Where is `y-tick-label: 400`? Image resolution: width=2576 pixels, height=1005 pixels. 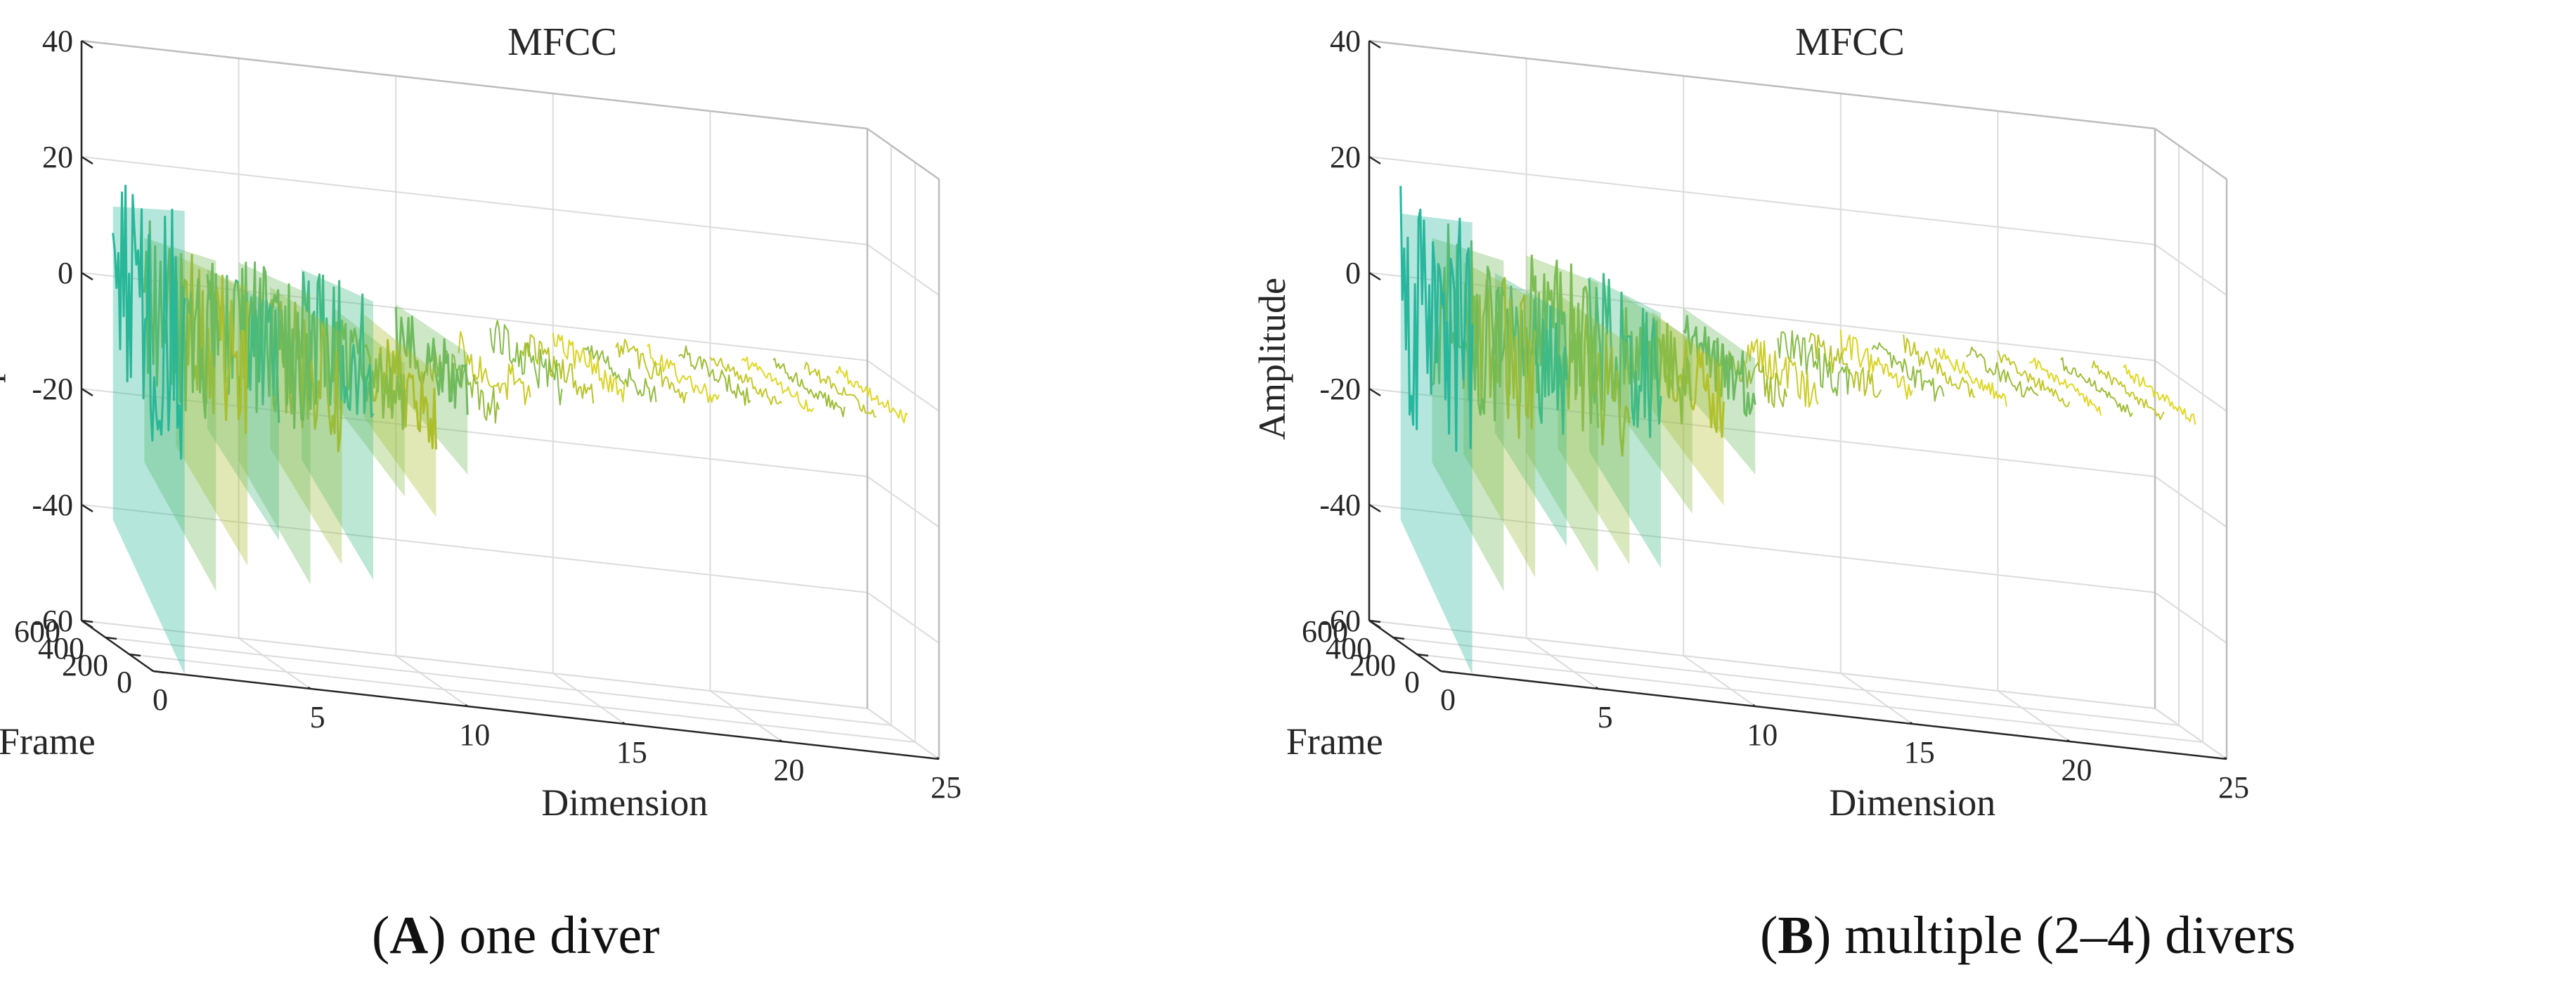
y-tick-label: 400 is located at coordinates (61, 648).